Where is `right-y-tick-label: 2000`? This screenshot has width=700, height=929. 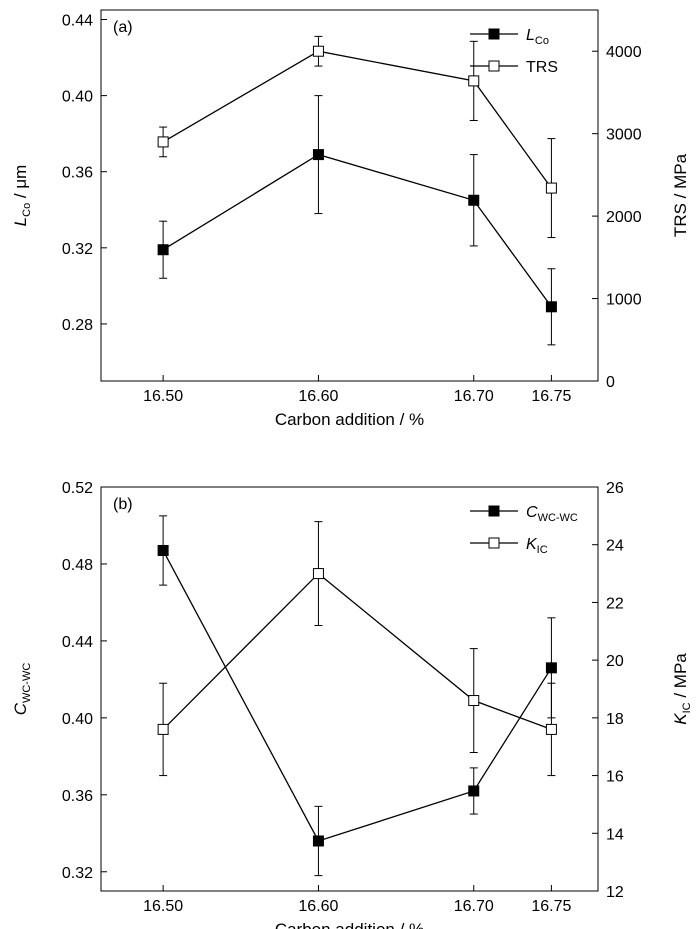 right-y-tick-label: 2000 is located at coordinates (624, 217).